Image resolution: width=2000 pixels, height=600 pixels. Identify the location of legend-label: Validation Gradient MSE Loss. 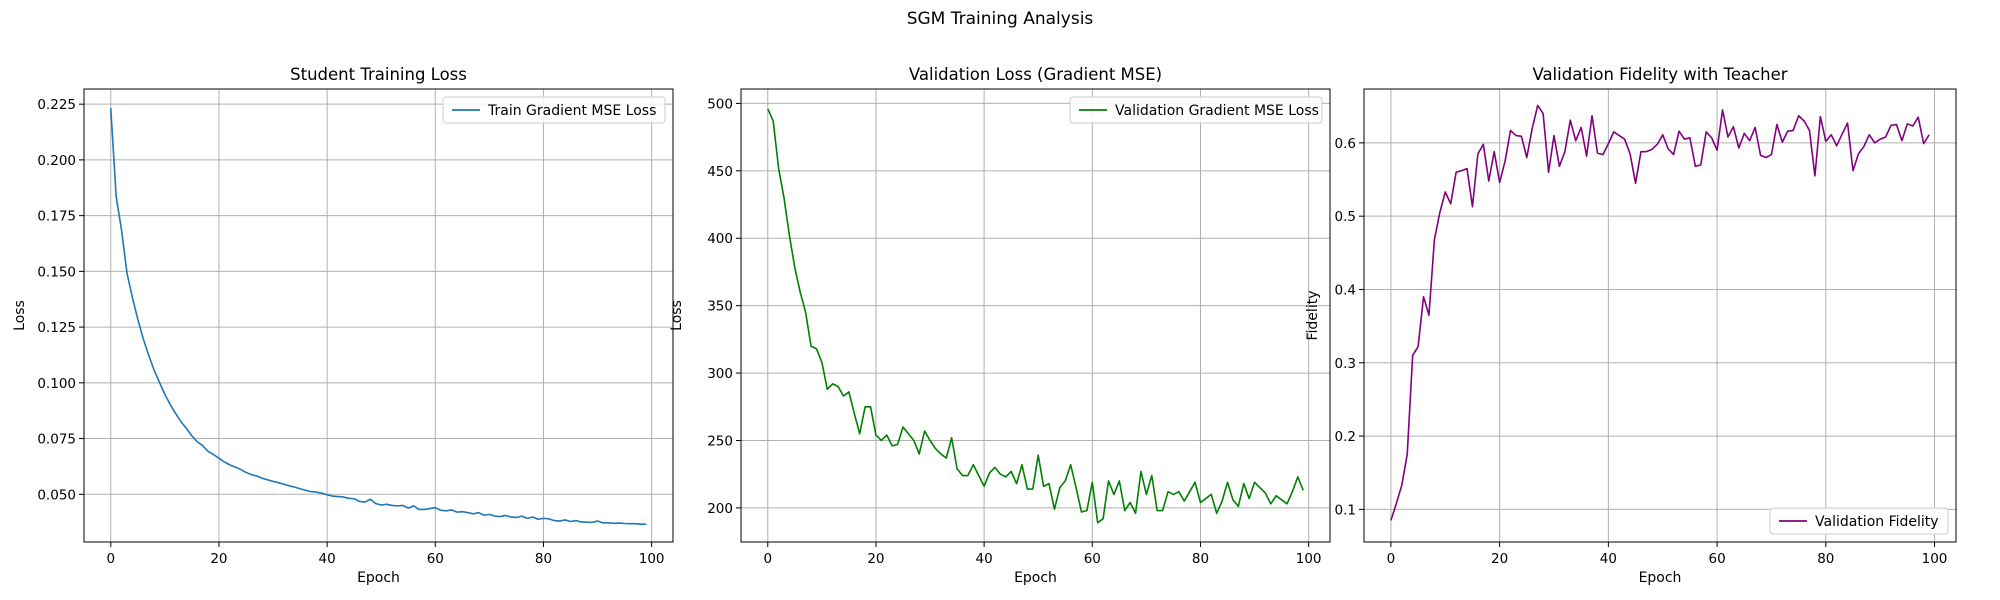
(1217, 111).